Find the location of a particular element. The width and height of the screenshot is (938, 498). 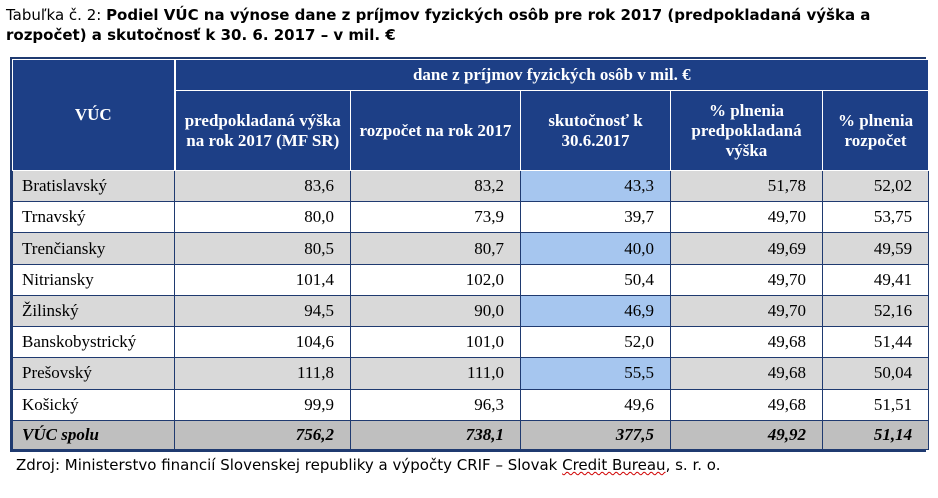

row-name: Nitriansky is located at coordinates (93, 279).